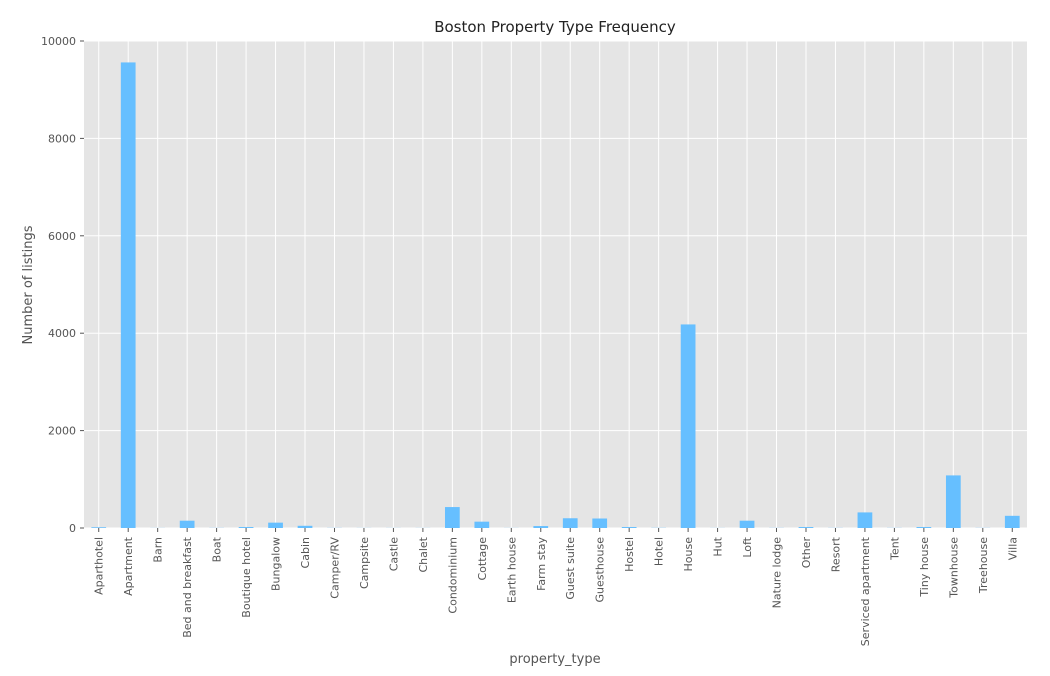 This screenshot has width=1050, height=676. I want to click on x-tick-label: Serviced apartment, so click(865, 591).